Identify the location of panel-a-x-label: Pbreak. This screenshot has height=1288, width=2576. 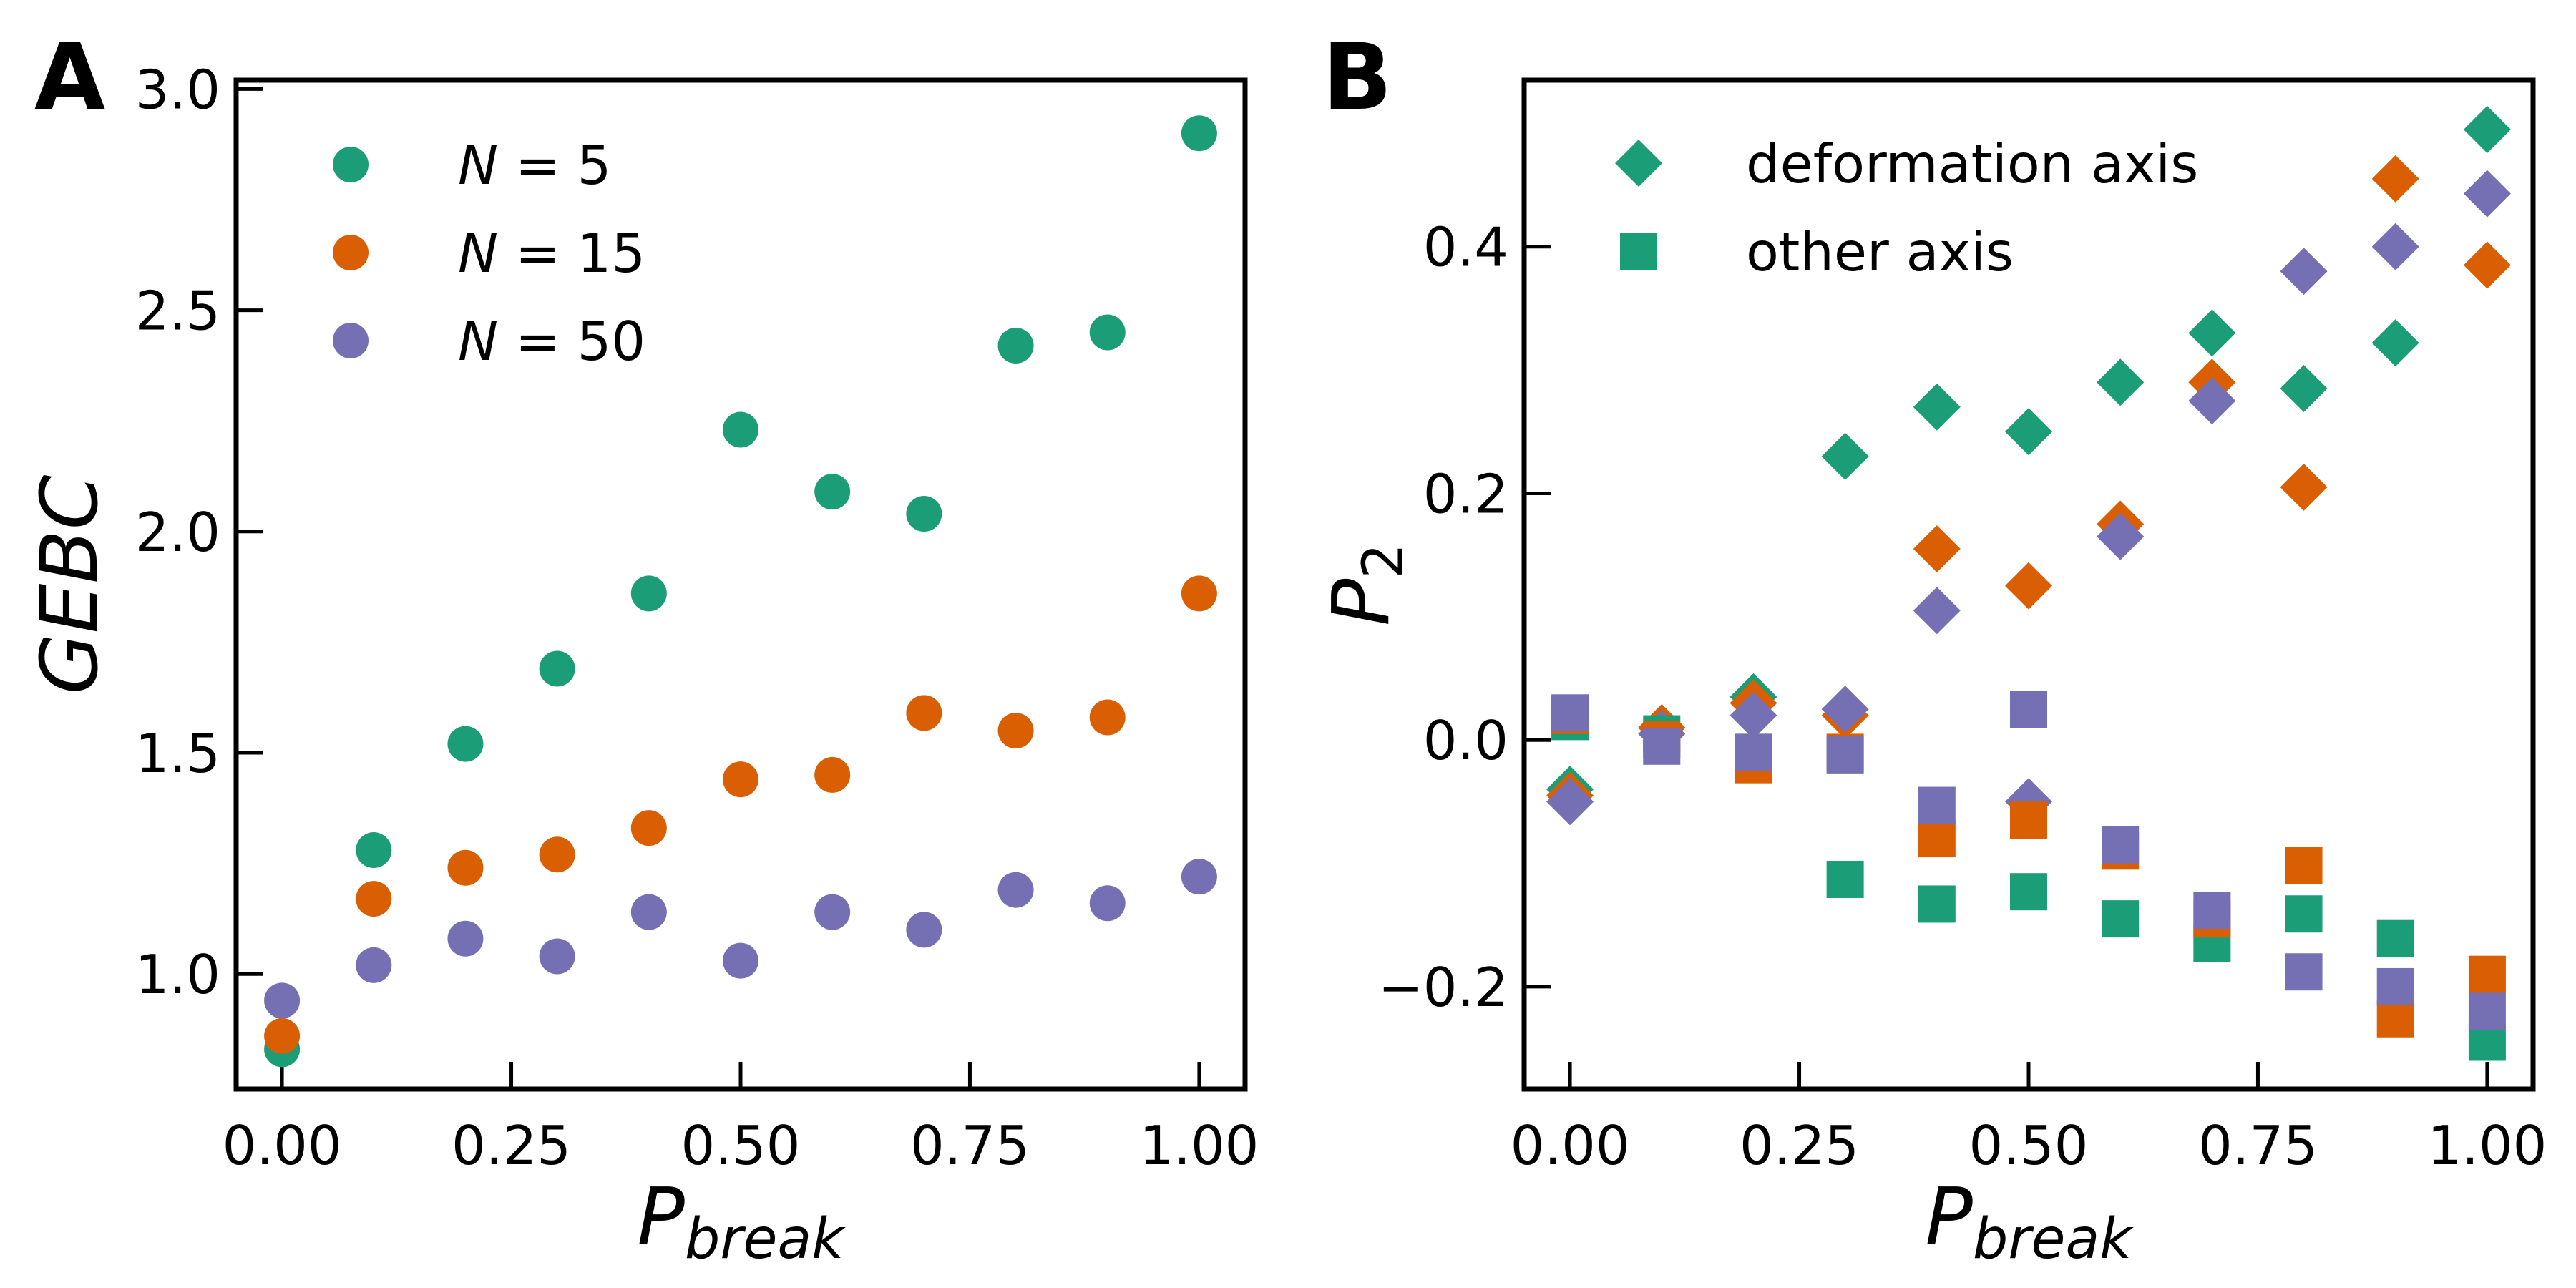
(742, 1221).